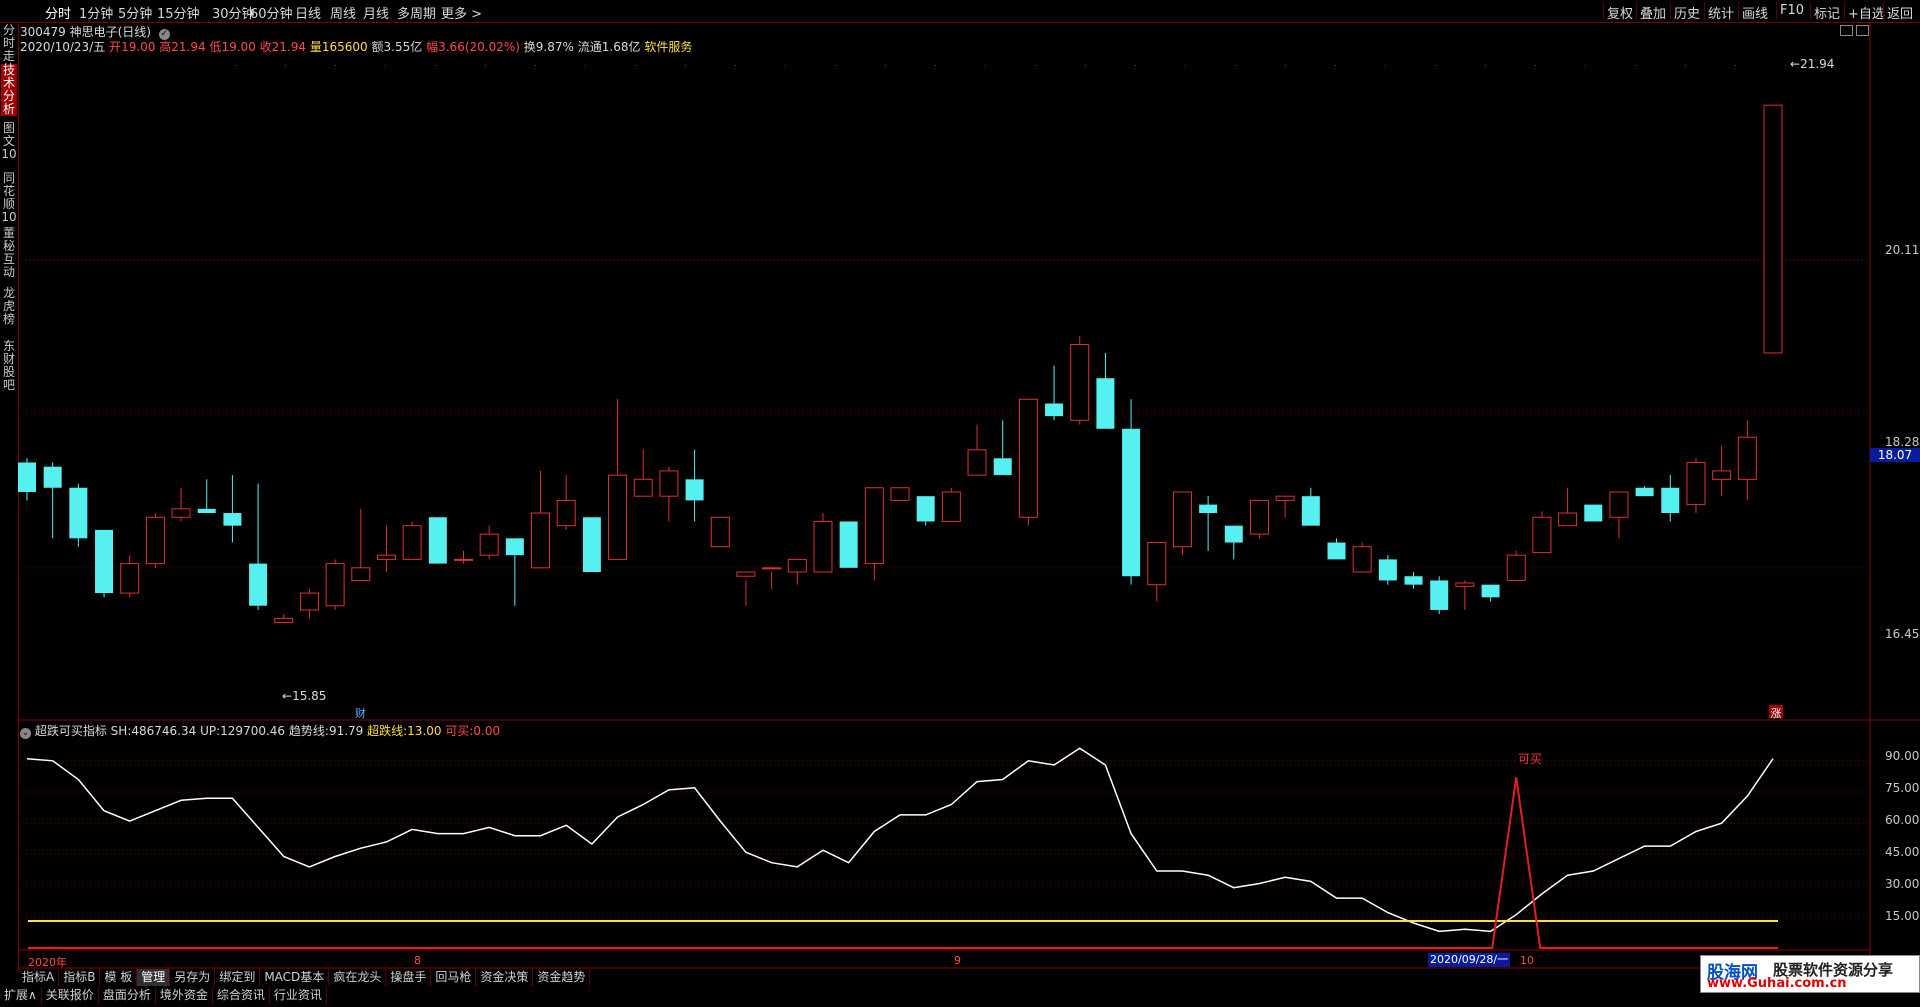 This screenshot has height=1007, width=1920. Describe the element at coordinates (403, 47) in the screenshot. I see `amt-value: 3.55亿` at that location.